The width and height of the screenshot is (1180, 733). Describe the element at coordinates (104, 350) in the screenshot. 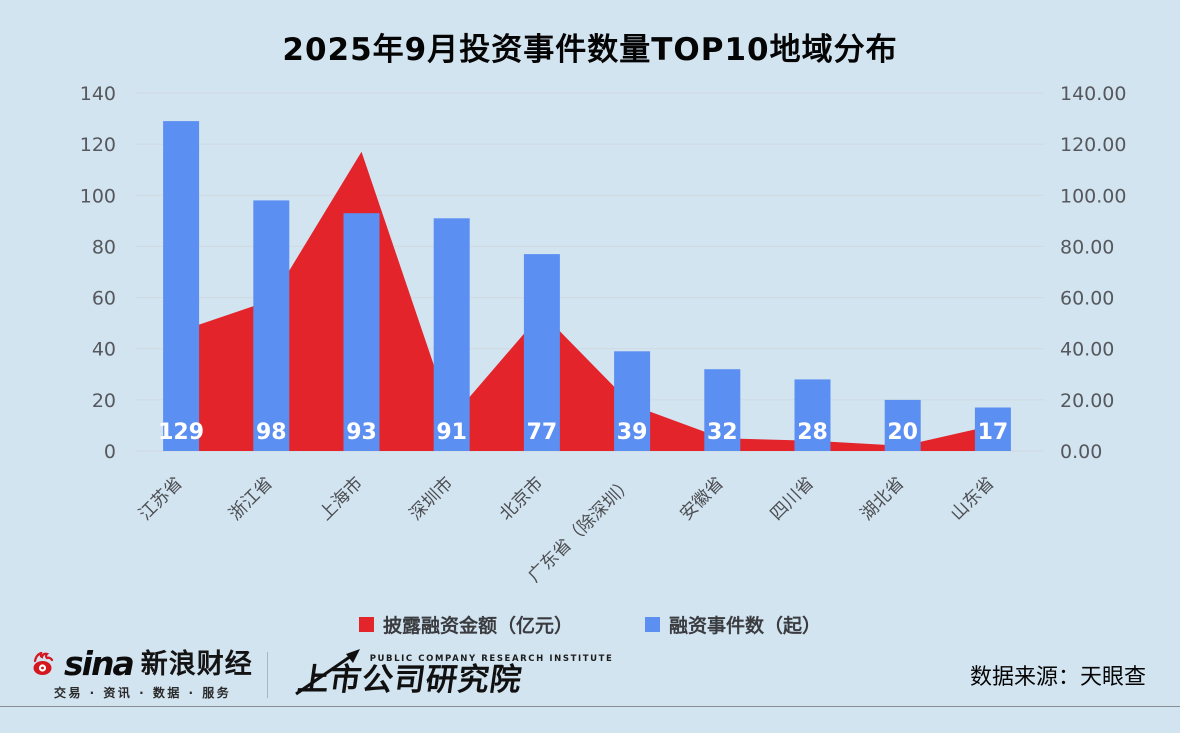

I see `left-axis-tick-label: 40` at that location.